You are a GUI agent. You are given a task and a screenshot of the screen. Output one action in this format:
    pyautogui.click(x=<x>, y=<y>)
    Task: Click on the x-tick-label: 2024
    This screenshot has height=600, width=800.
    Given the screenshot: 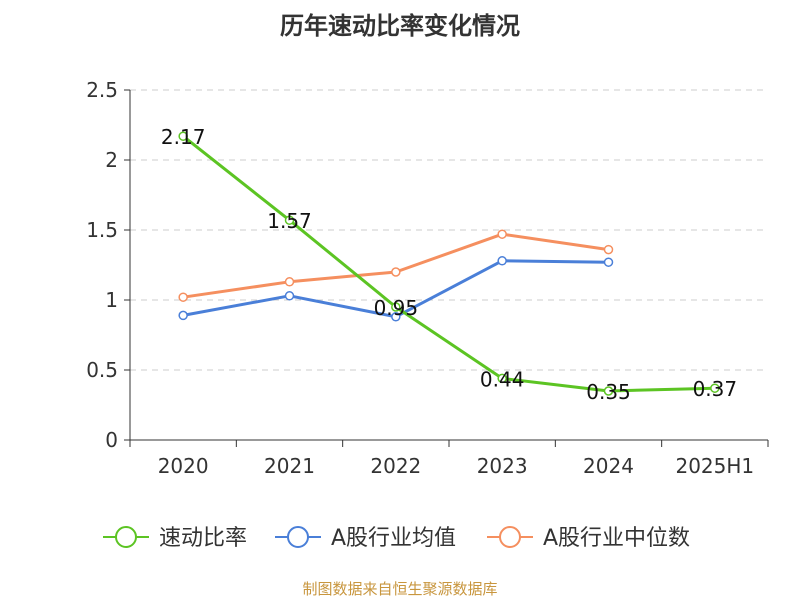 What is the action you would take?
    pyautogui.click(x=608, y=466)
    